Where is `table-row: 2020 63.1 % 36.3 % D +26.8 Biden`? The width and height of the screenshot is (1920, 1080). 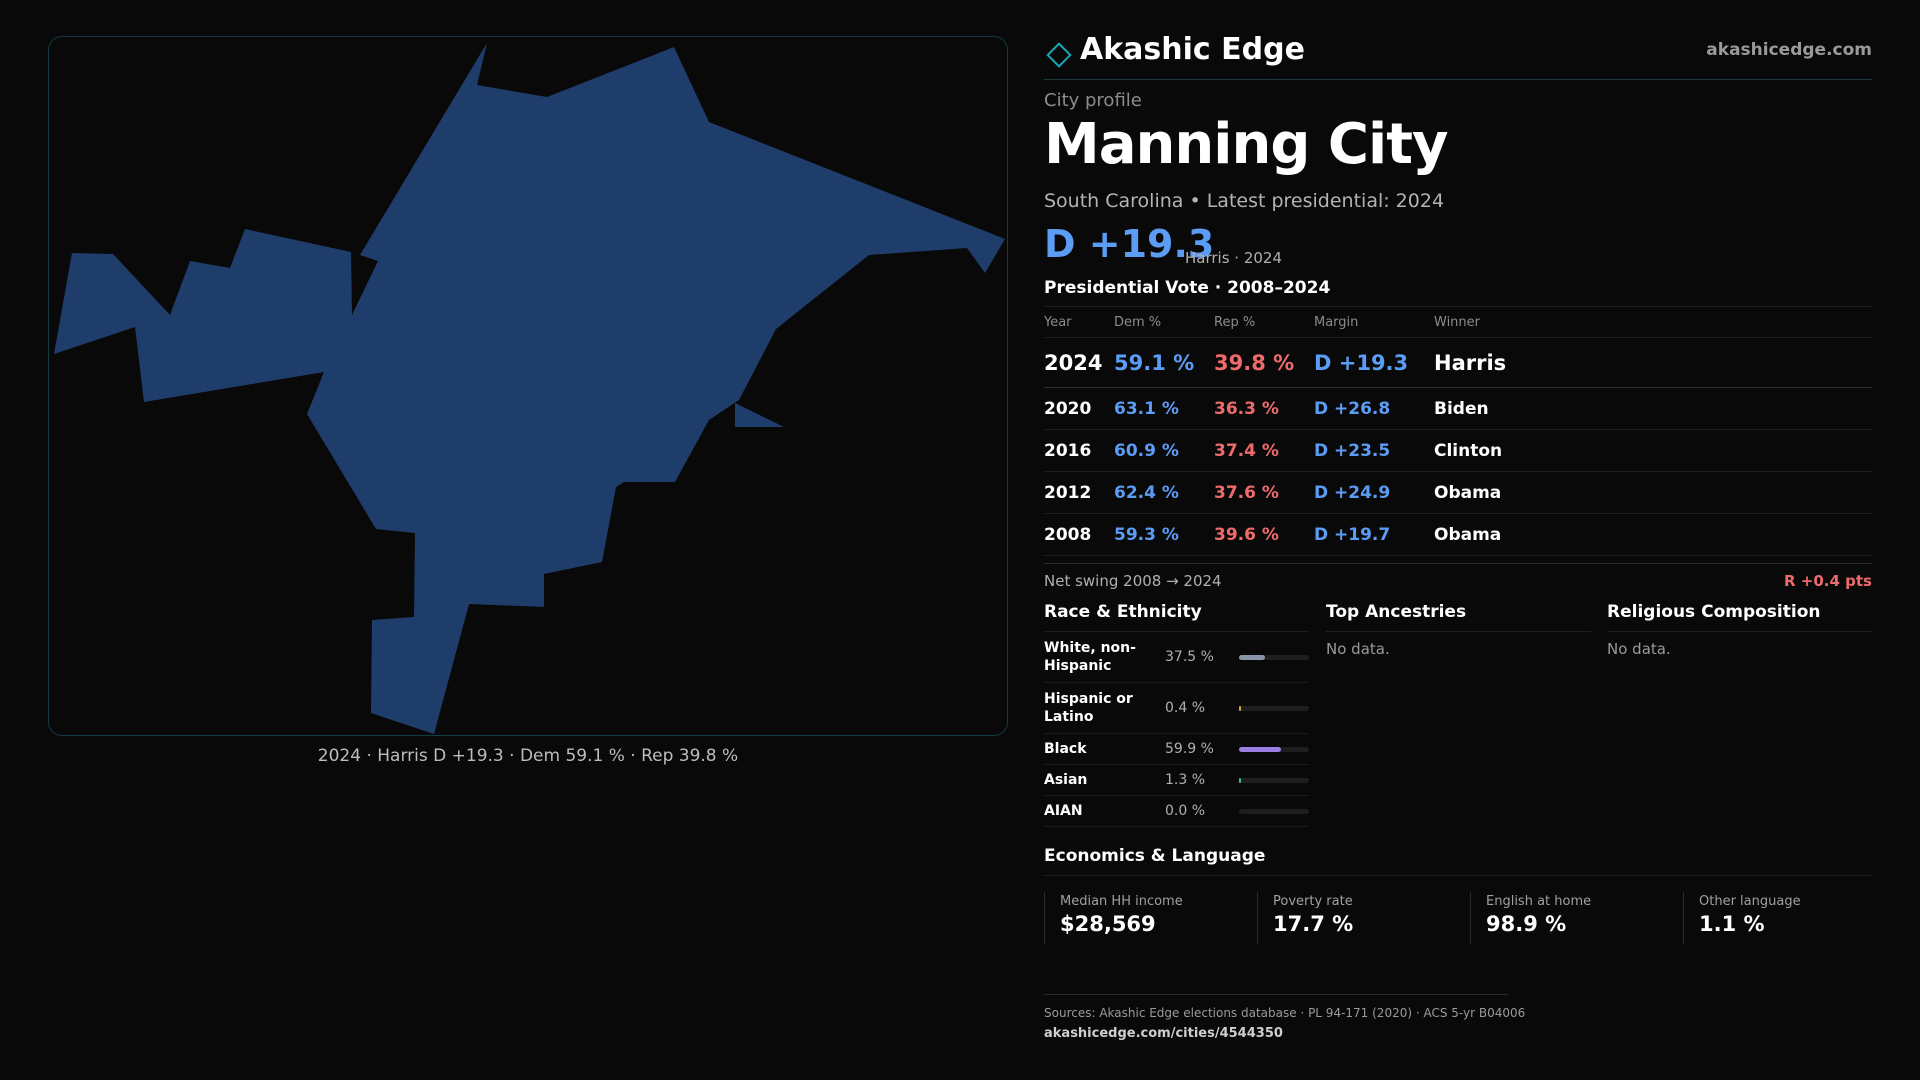 table-row: 2020 63.1 % 36.3 % D +26.8 Biden is located at coordinates (1458, 409).